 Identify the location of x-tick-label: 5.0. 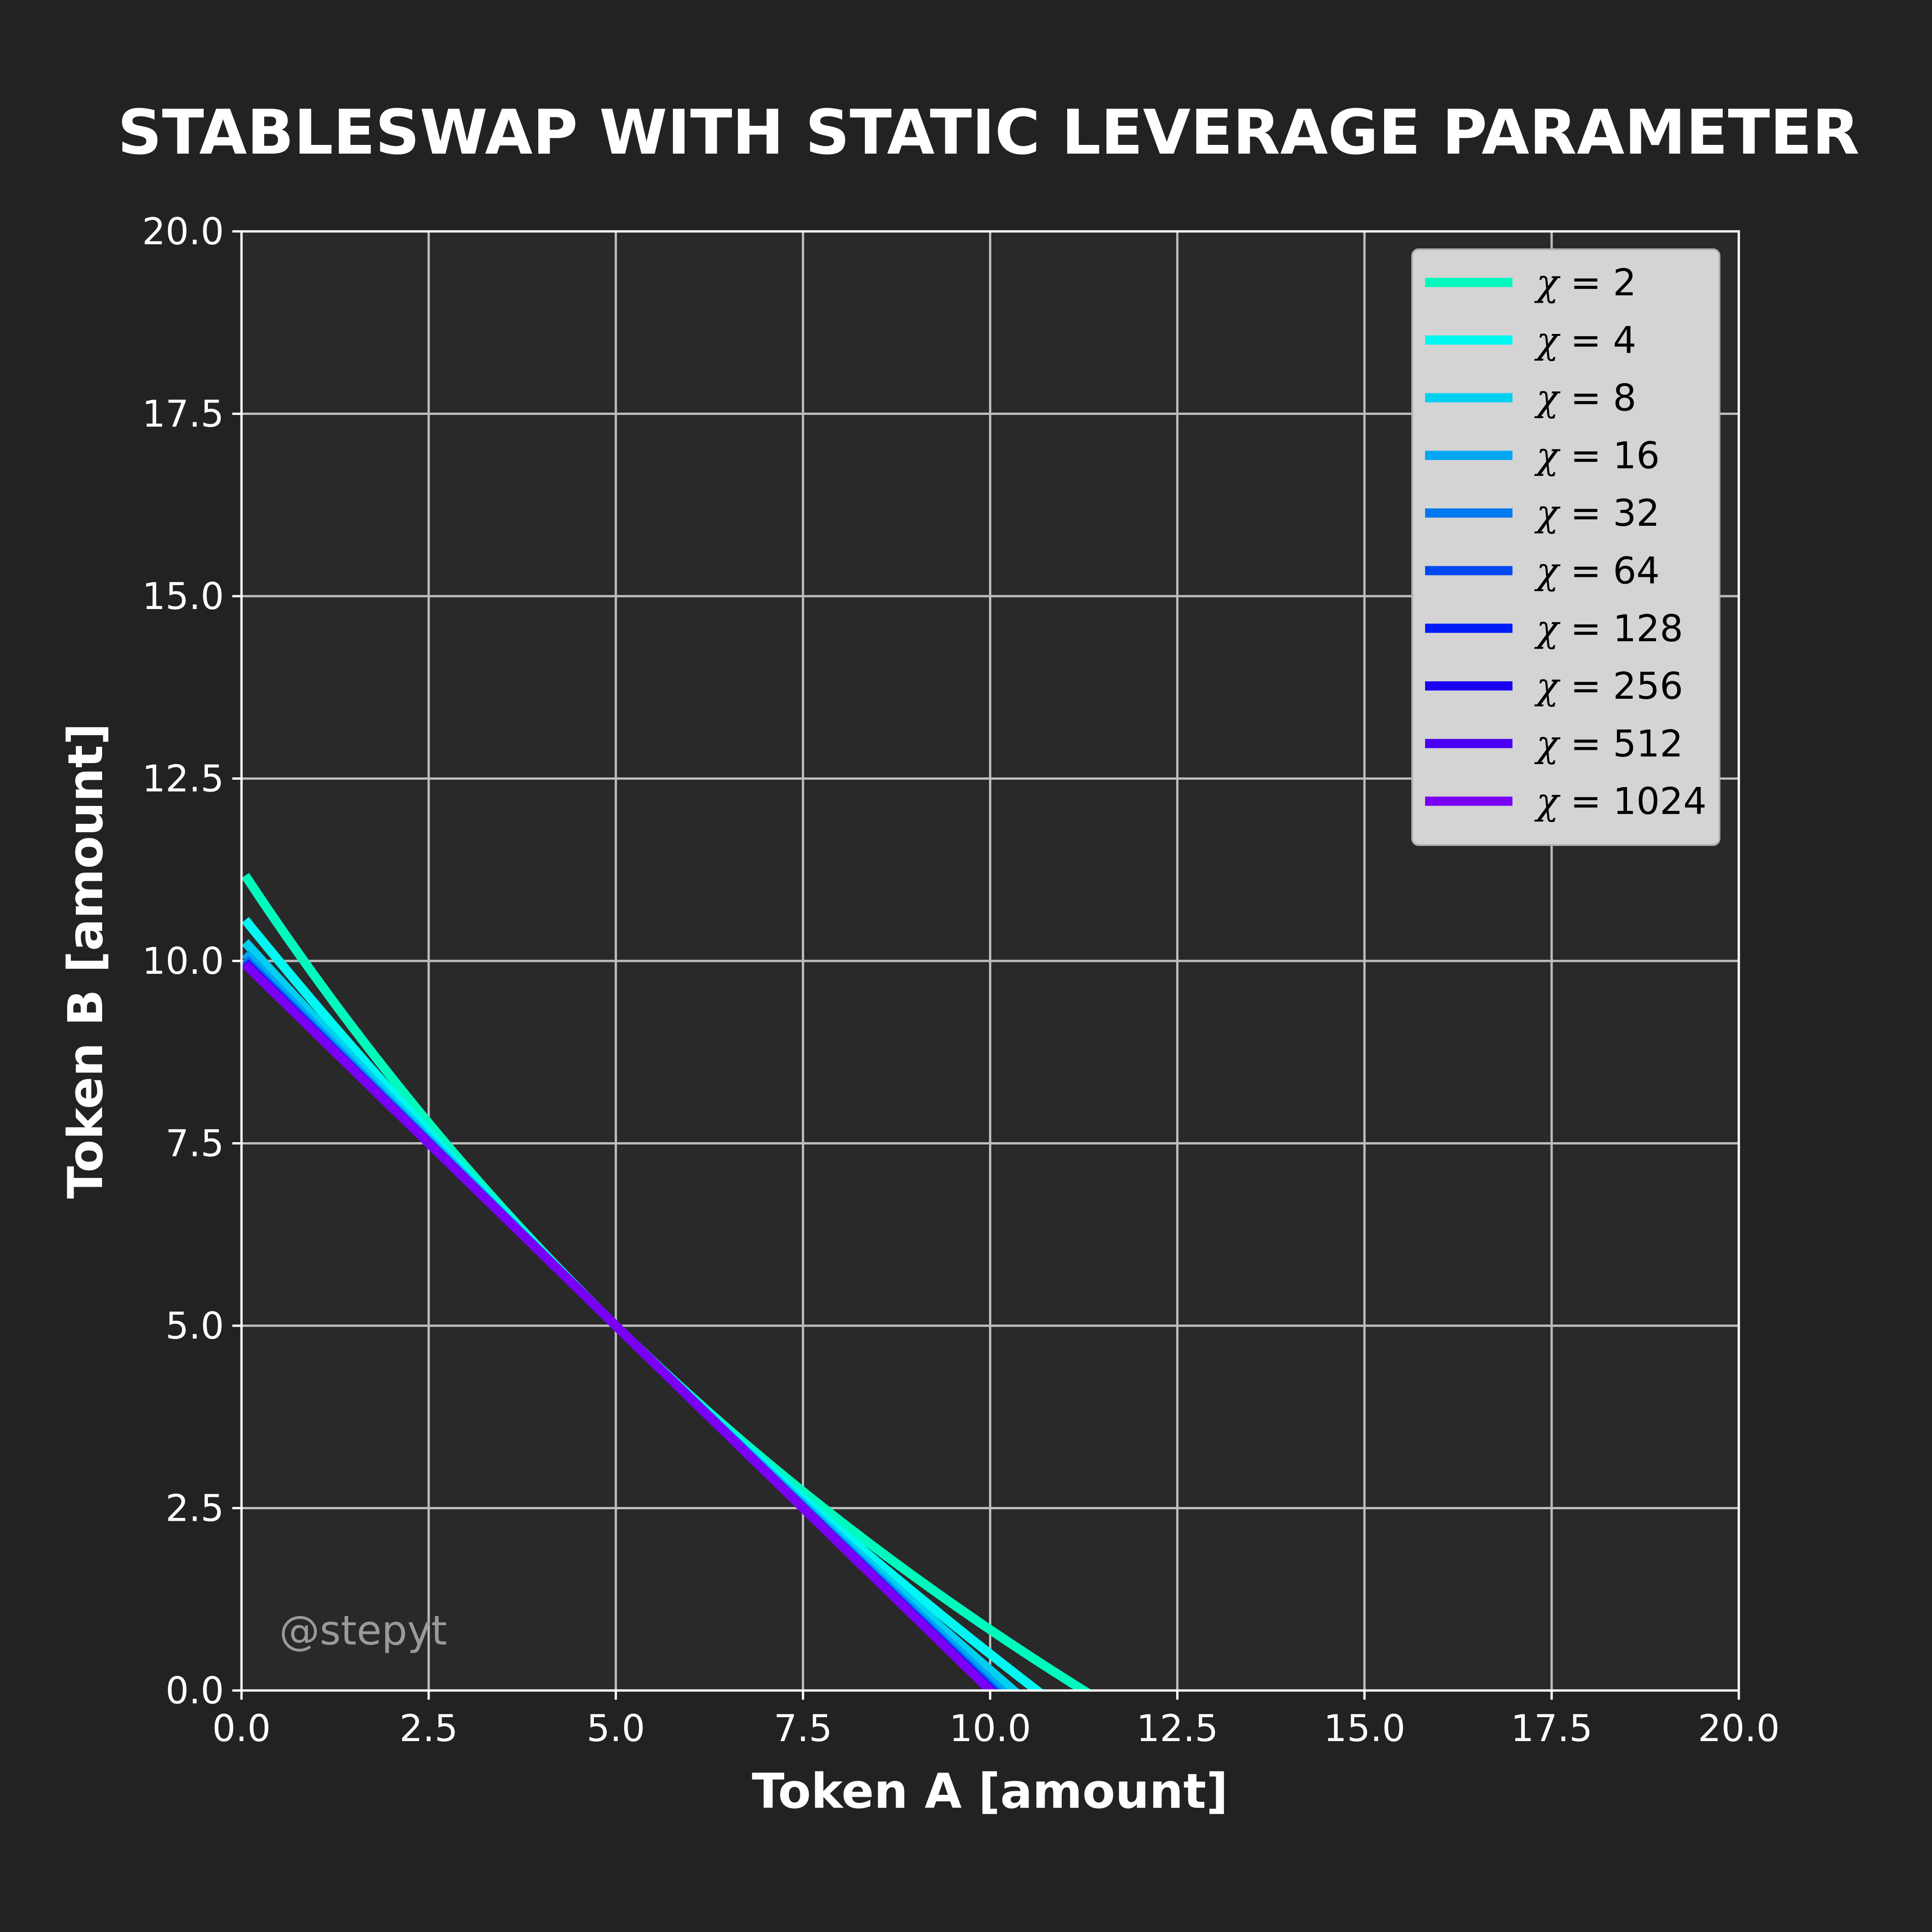
(615, 1728).